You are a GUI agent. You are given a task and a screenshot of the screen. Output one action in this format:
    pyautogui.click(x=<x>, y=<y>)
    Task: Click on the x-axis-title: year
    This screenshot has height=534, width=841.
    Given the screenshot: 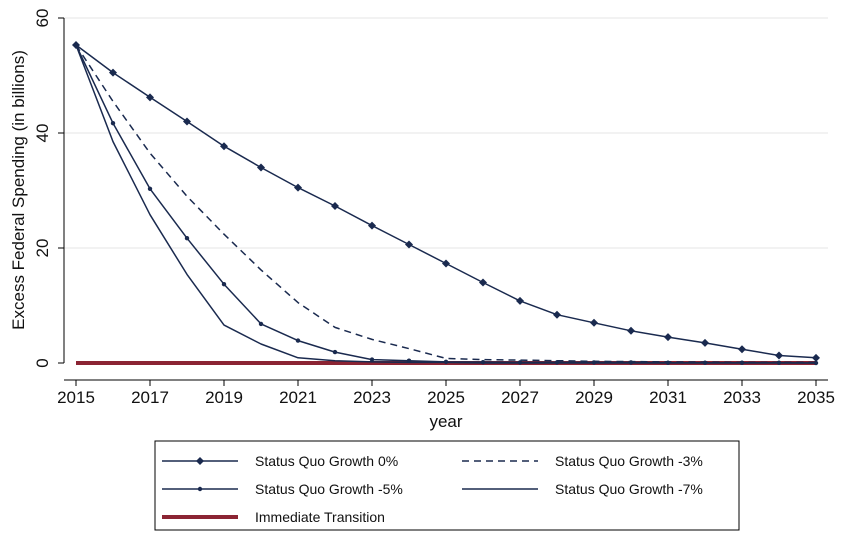 What is the action you would take?
    pyautogui.click(x=445, y=421)
    